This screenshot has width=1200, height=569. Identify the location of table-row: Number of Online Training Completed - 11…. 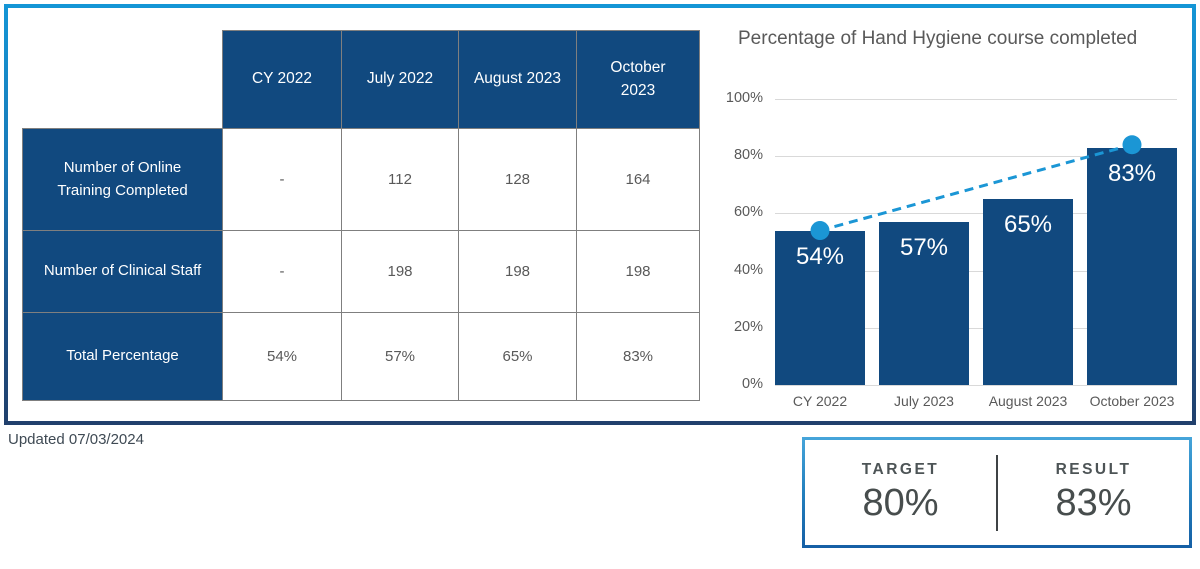
(361, 179).